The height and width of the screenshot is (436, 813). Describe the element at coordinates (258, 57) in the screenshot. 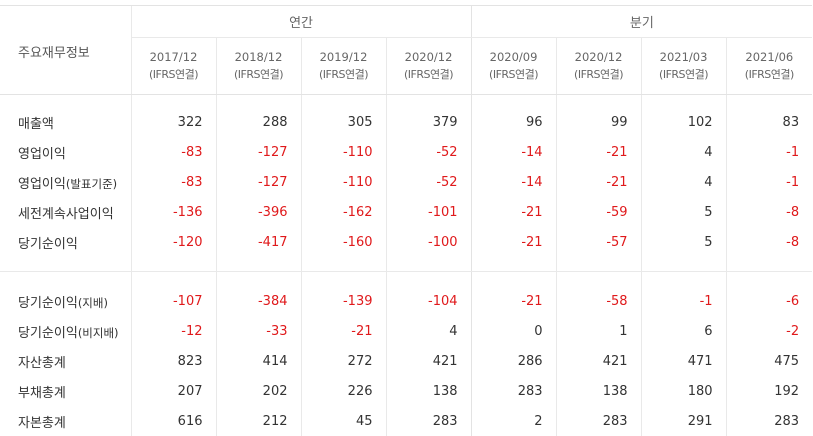

I see `period-date: 2018/12` at that location.